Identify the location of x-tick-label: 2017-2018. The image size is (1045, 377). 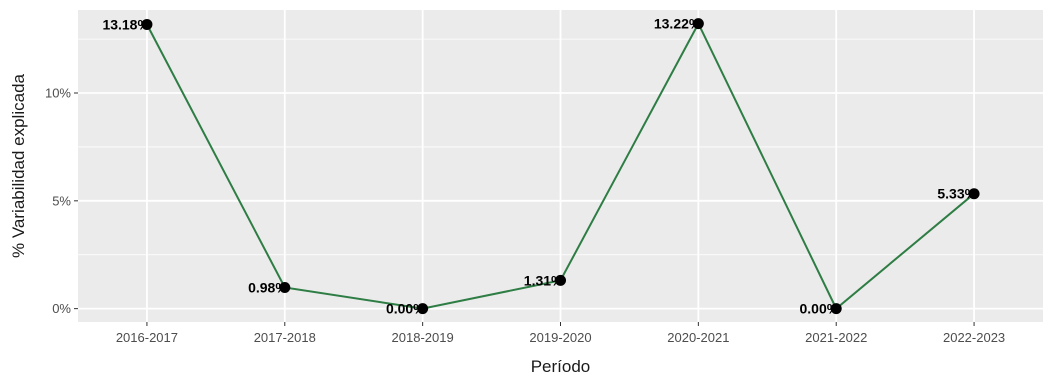
(285, 337).